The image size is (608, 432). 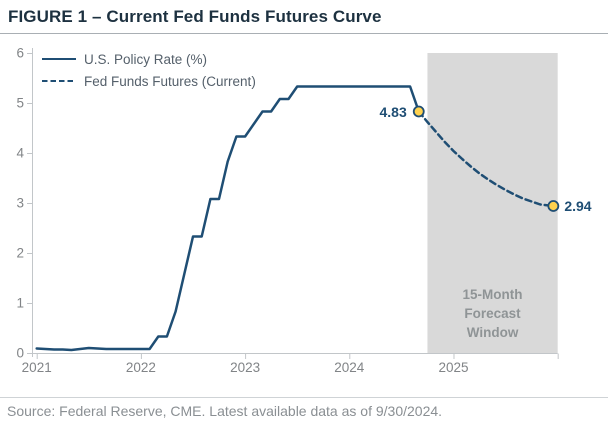 What do you see at coordinates (245, 367) in the screenshot?
I see `x-tick-label: 2023` at bounding box center [245, 367].